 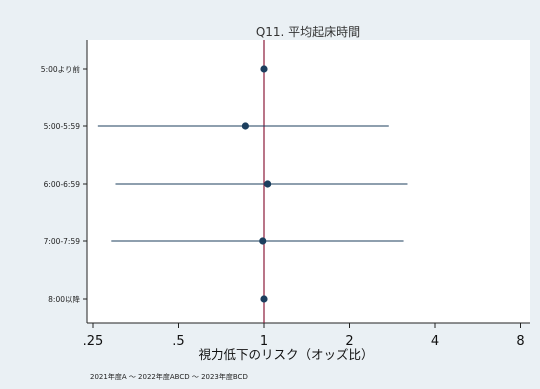 I want to click on chart-title: Q11. 平均起床時間, so click(x=308, y=32).